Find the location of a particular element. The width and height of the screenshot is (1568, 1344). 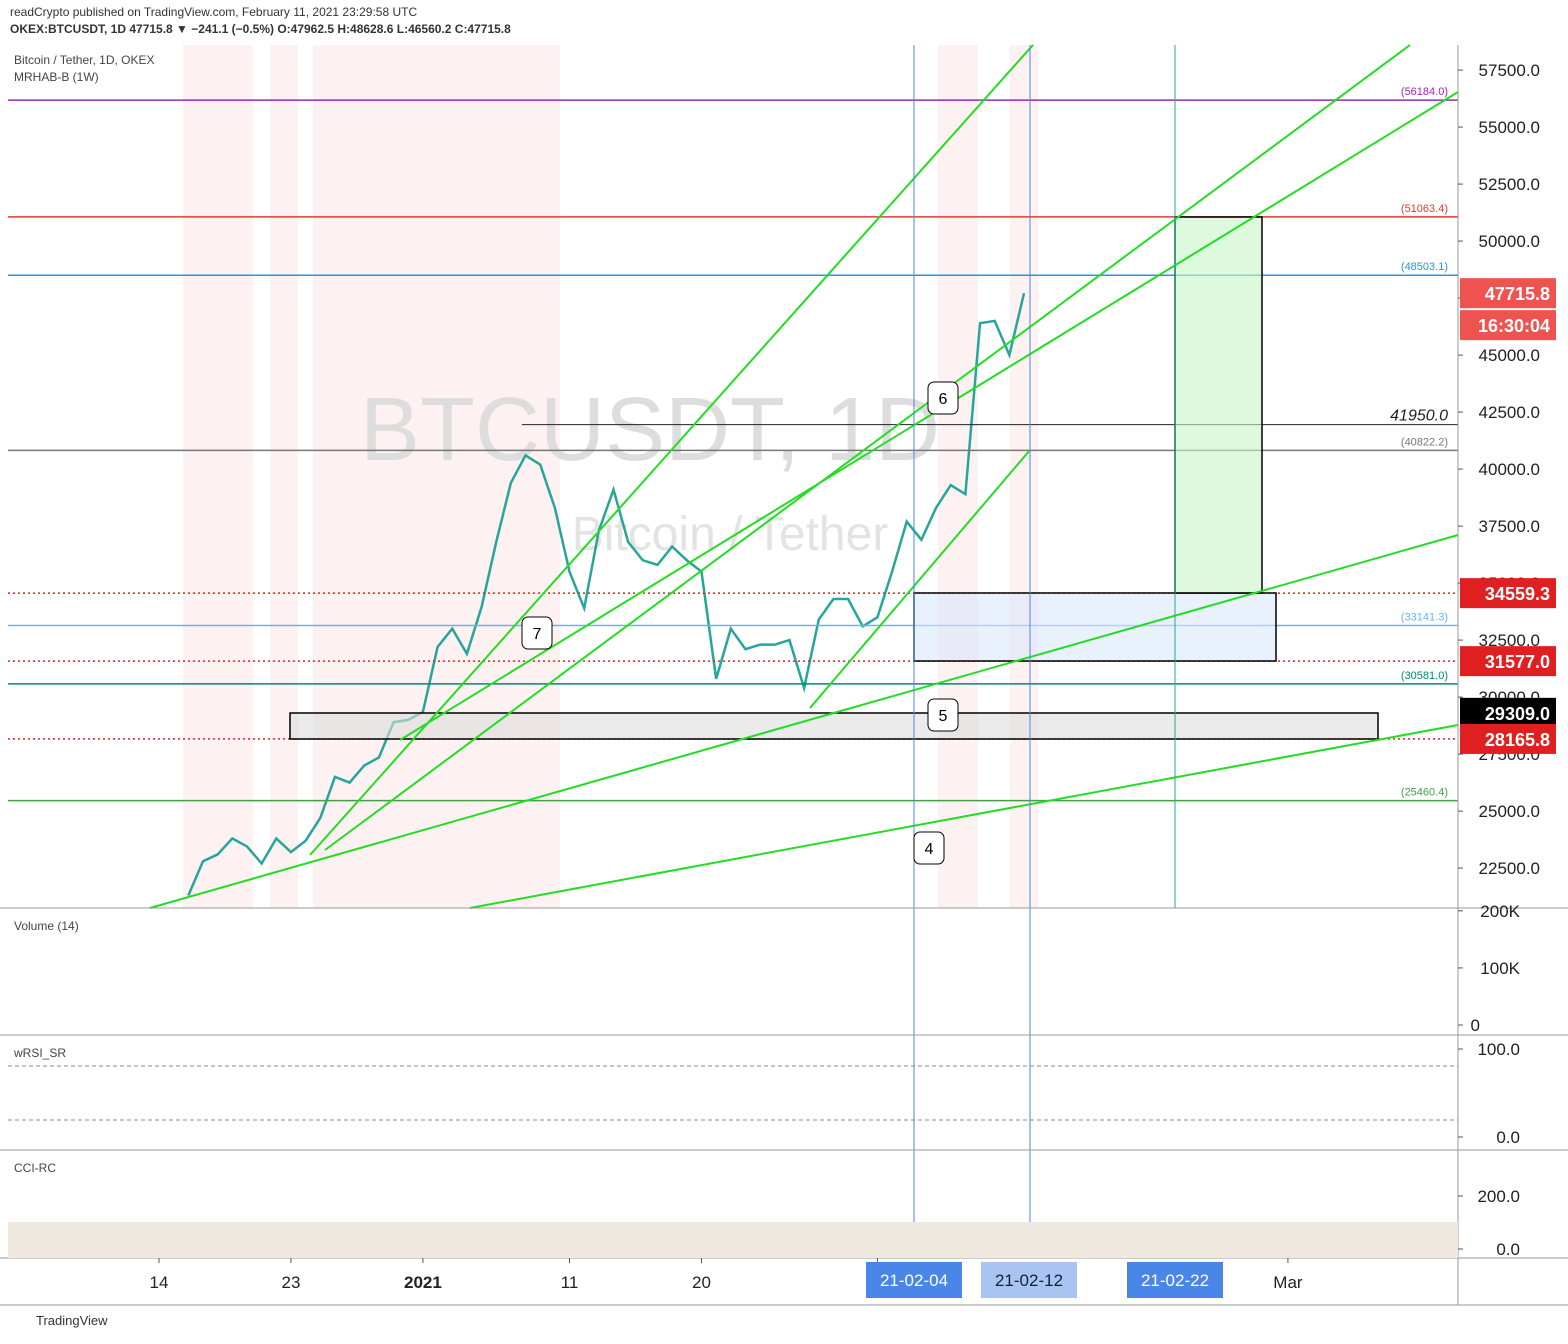

pane-title: Volume (14) is located at coordinates (46, 926).